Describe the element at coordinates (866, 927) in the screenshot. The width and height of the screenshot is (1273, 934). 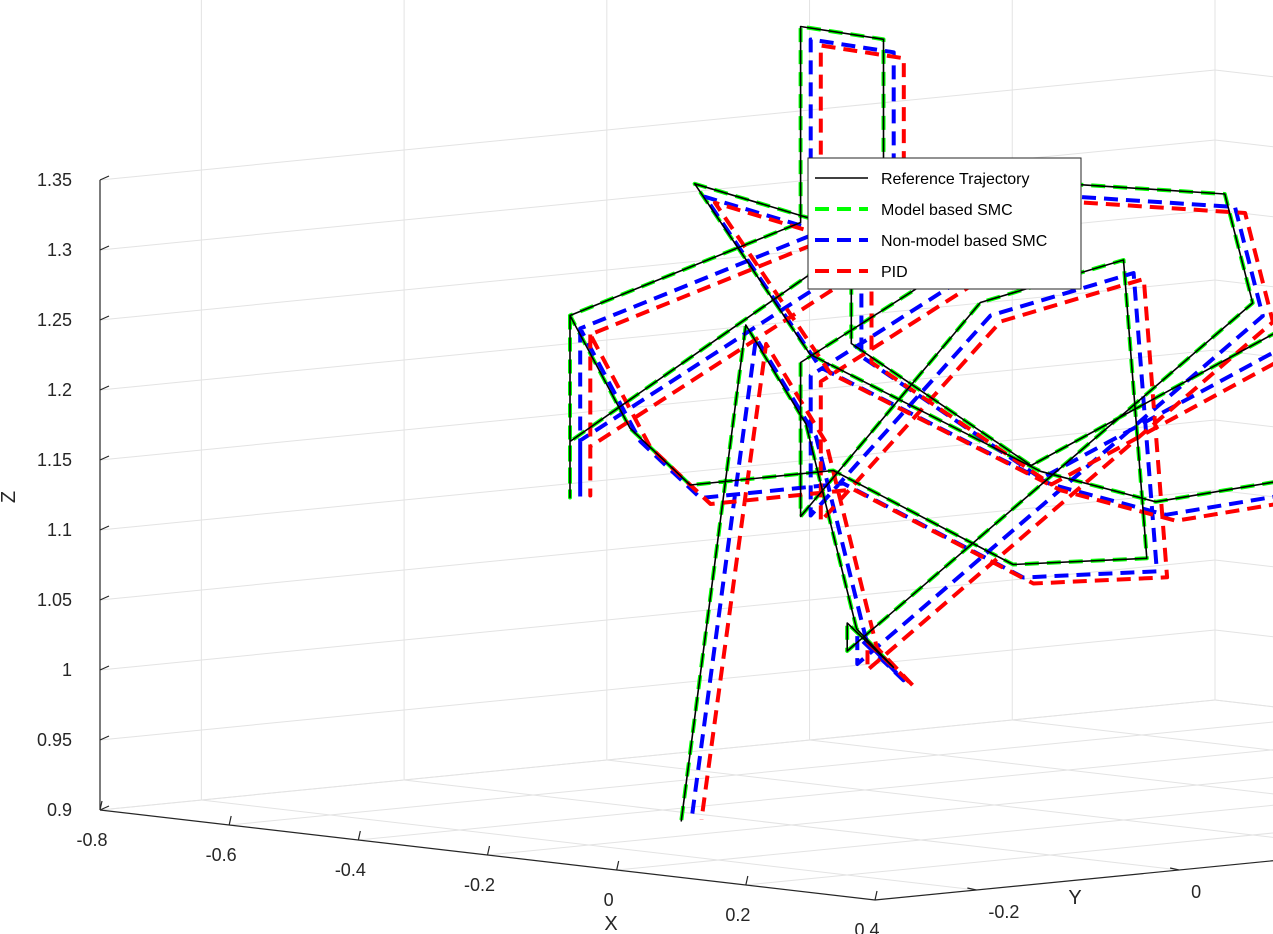
I see `x-tick-label: 0.4` at that location.